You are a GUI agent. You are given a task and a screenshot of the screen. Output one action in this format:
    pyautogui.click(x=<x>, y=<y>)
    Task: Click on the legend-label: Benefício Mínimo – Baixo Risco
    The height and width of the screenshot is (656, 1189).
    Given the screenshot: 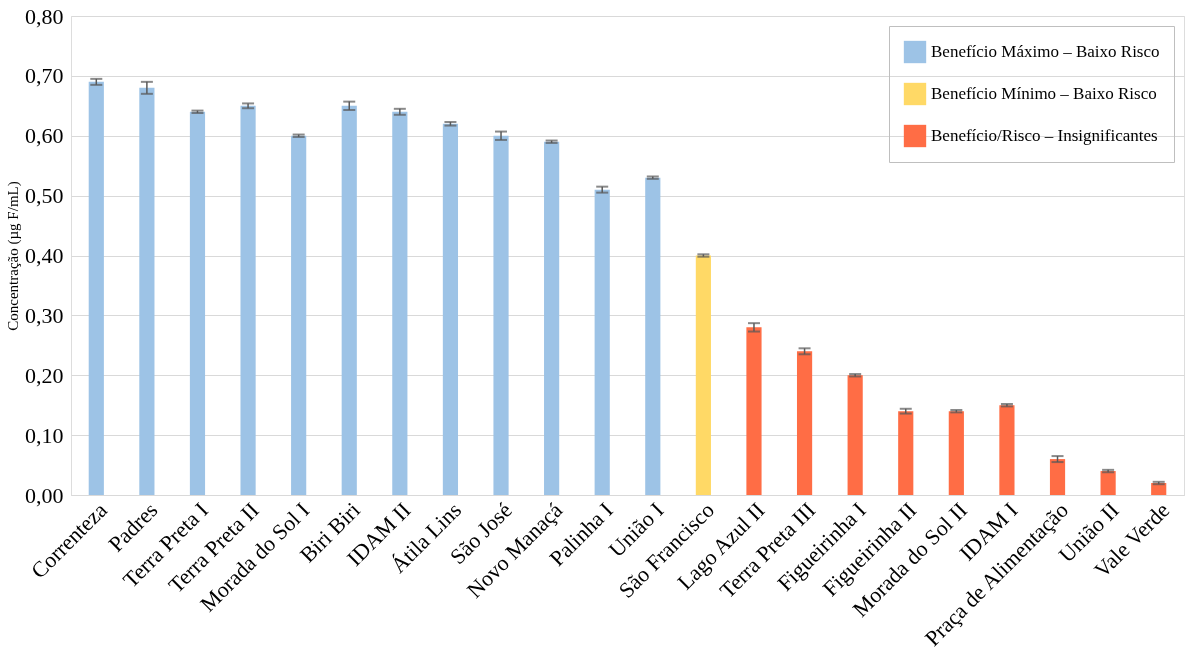 What is the action you would take?
    pyautogui.click(x=1044, y=93)
    